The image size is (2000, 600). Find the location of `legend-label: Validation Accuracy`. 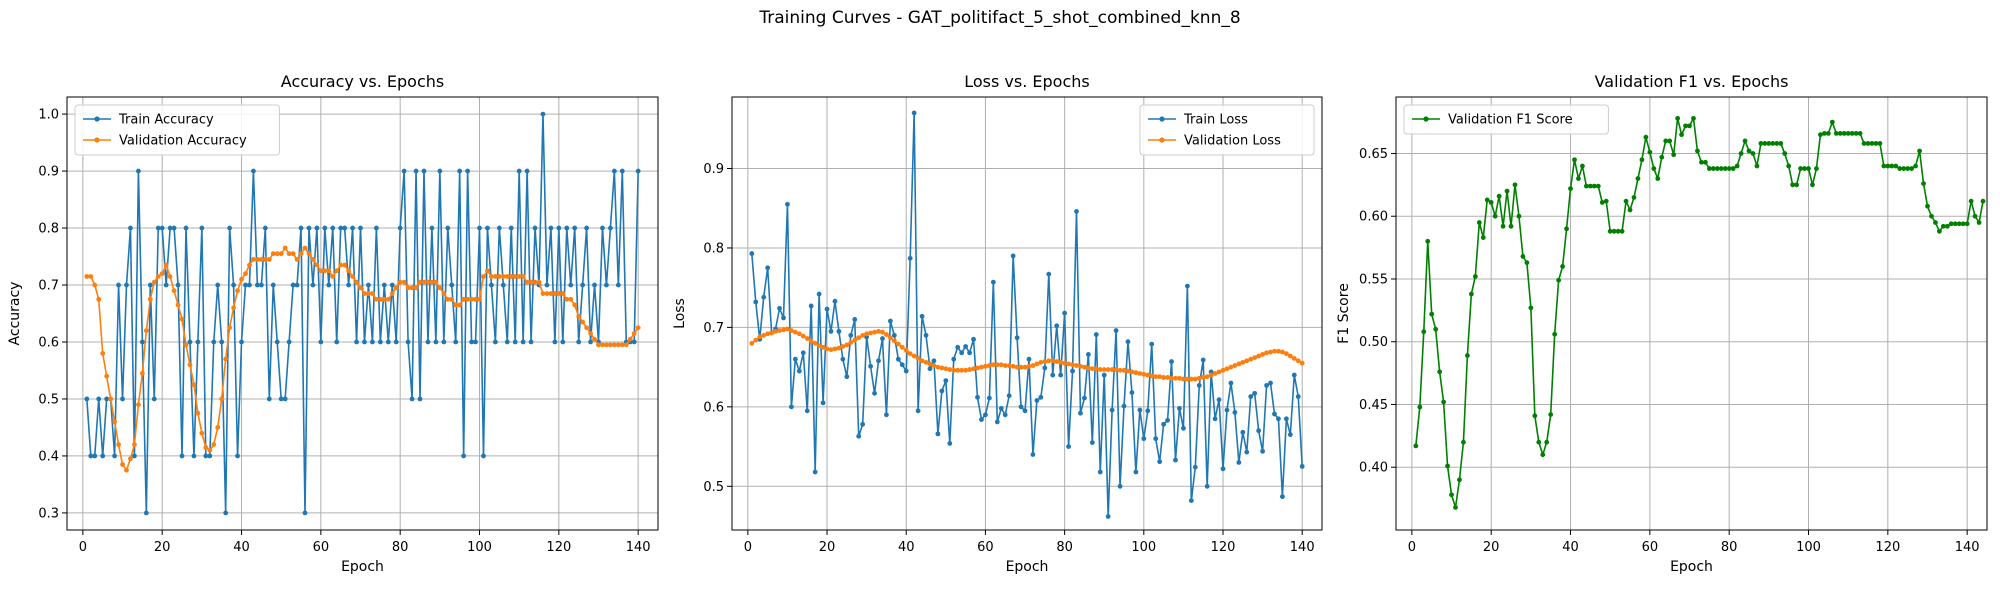

legend-label: Validation Accuracy is located at coordinates (183, 141).